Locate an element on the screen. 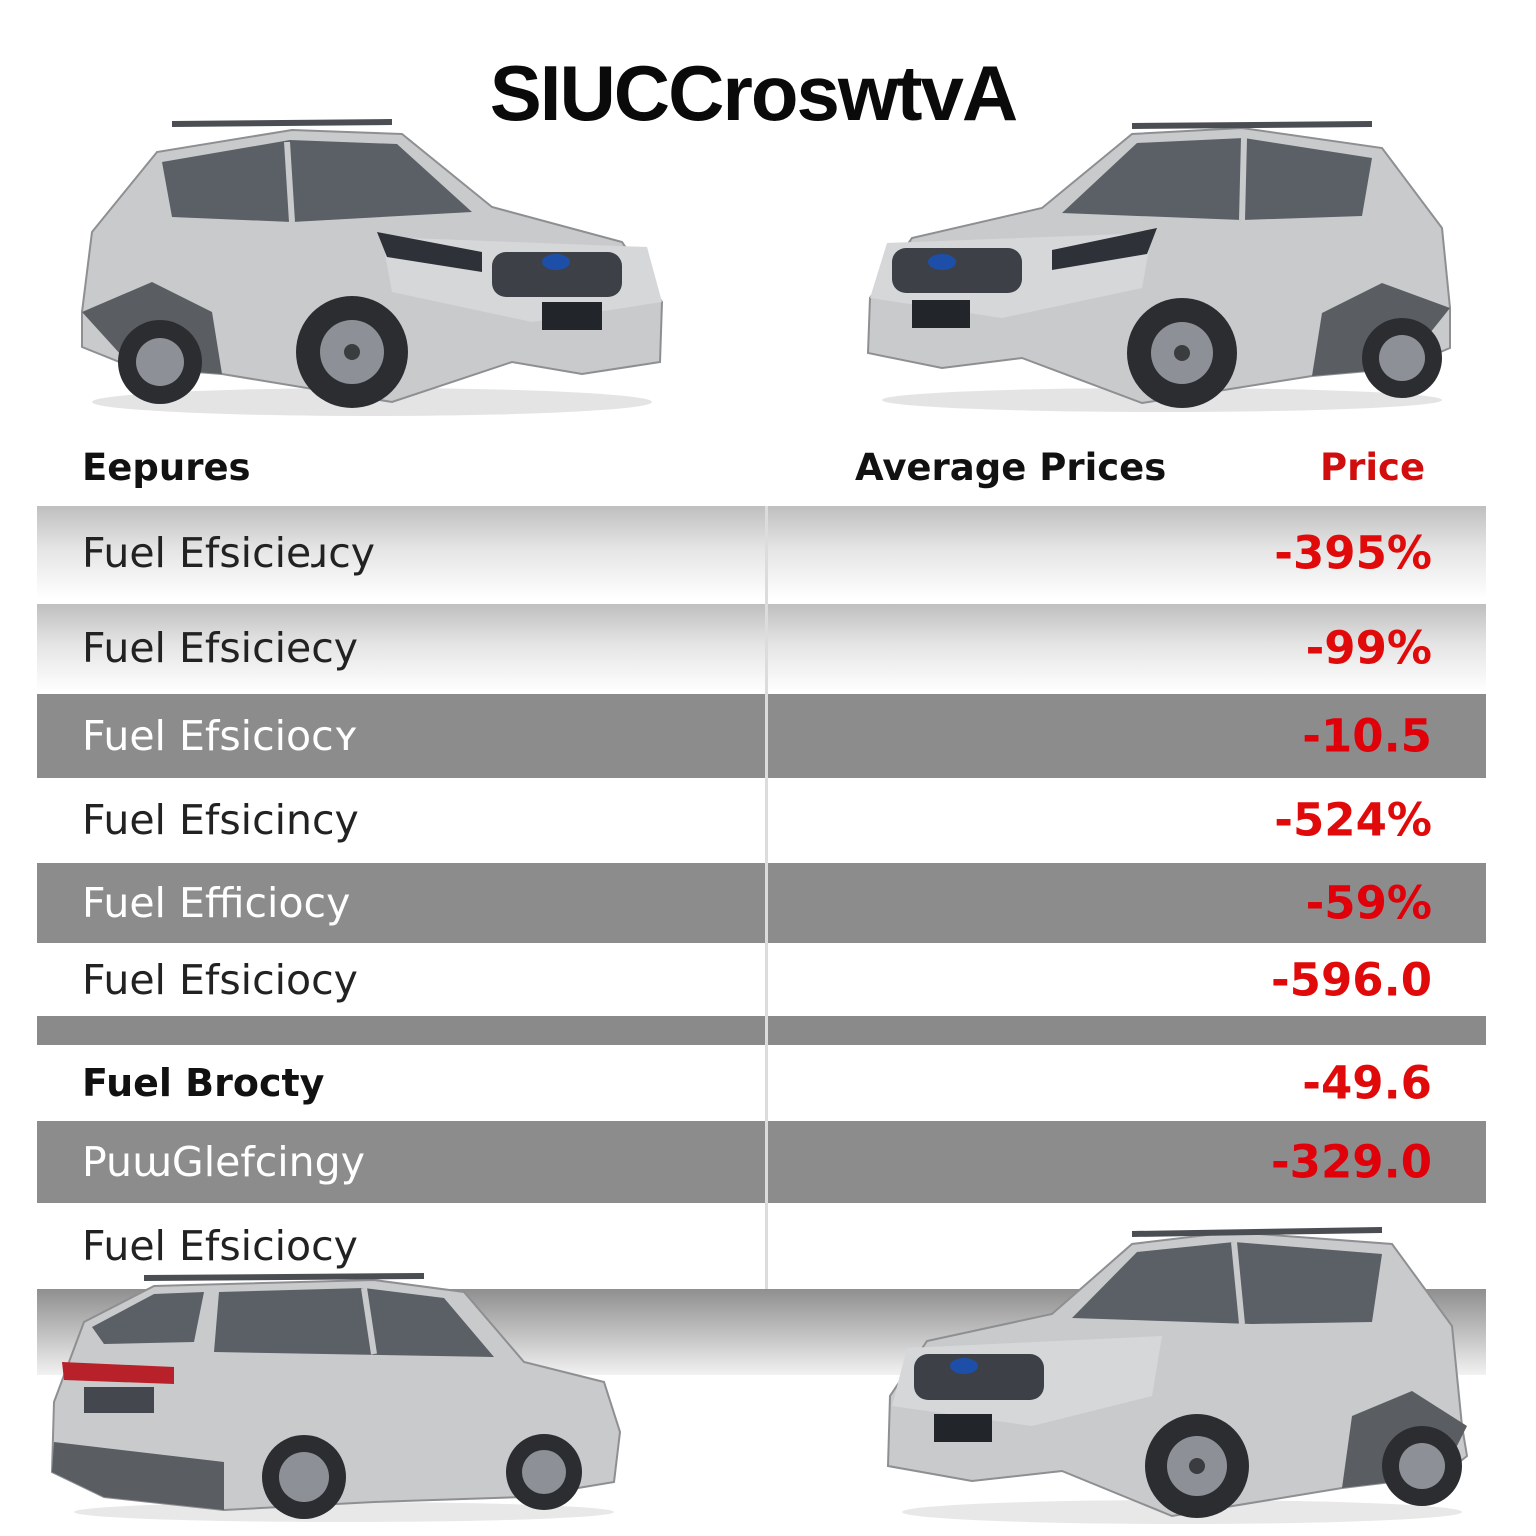  row-value: -59% is located at coordinates (1368, 903).